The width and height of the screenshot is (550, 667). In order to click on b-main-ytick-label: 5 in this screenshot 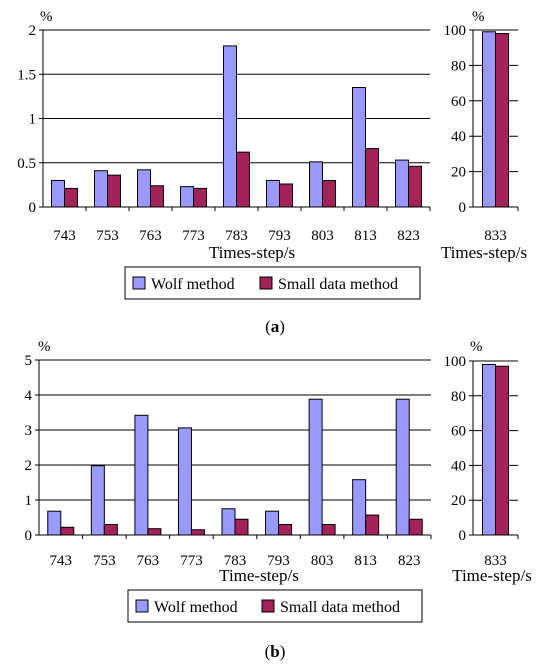, I will do `click(29, 361)`.